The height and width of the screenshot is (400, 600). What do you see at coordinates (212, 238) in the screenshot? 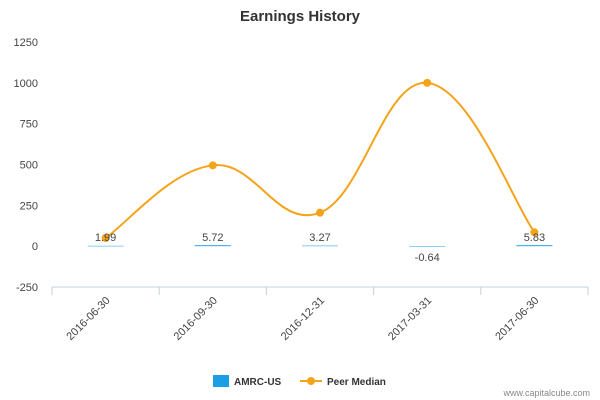
I see `data-label: 5.72` at bounding box center [212, 238].